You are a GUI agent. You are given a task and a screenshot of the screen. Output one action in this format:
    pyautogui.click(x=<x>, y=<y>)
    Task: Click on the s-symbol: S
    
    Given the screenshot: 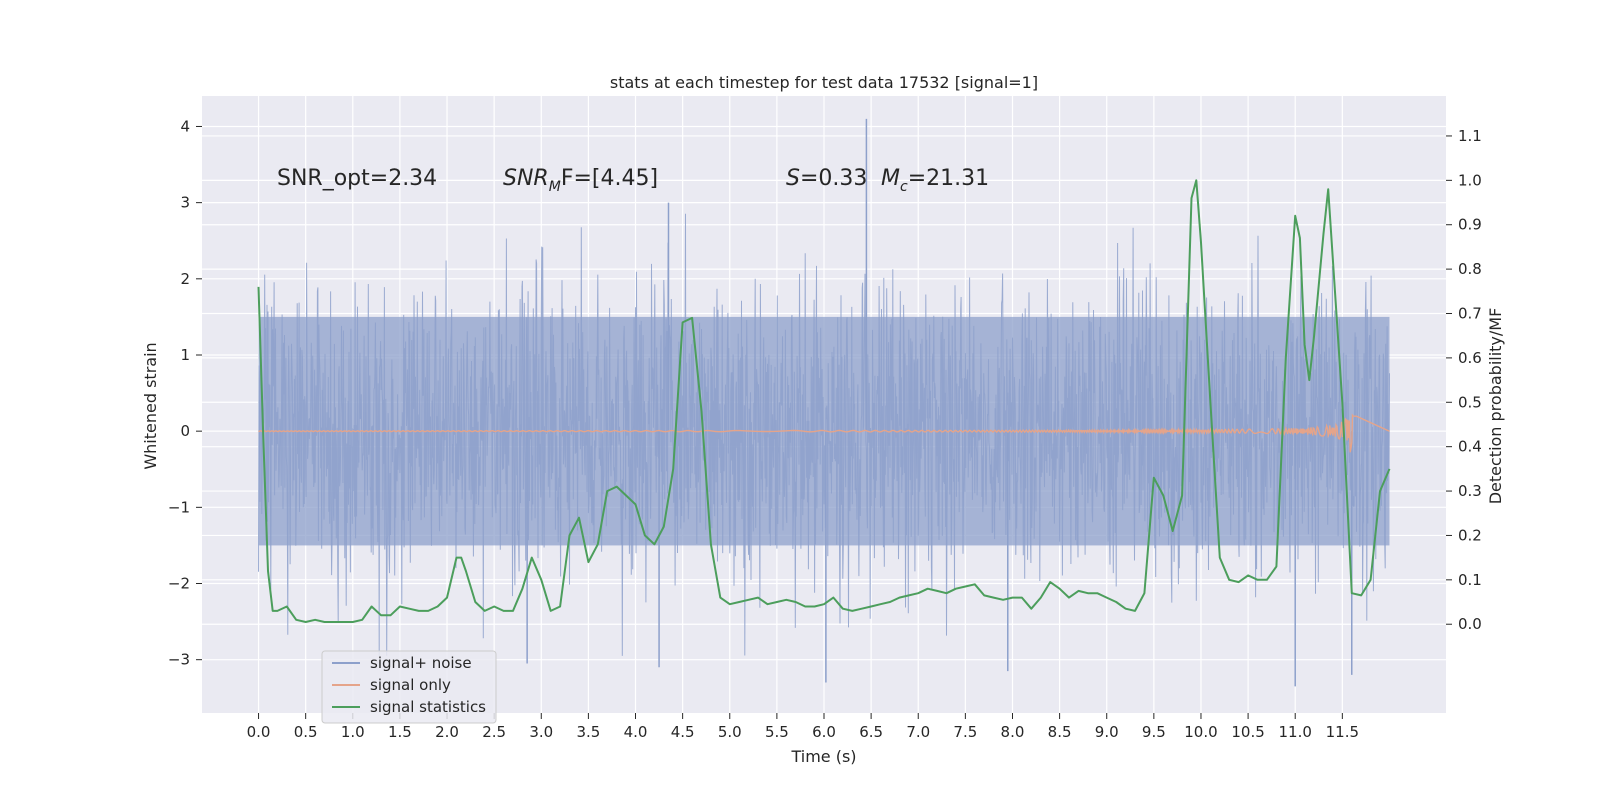 What is the action you would take?
    pyautogui.click(x=793, y=178)
    